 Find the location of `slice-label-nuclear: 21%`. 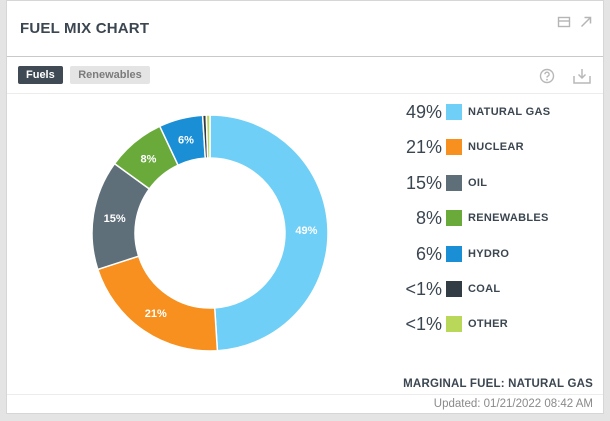

slice-label-nuclear: 21% is located at coordinates (156, 314).